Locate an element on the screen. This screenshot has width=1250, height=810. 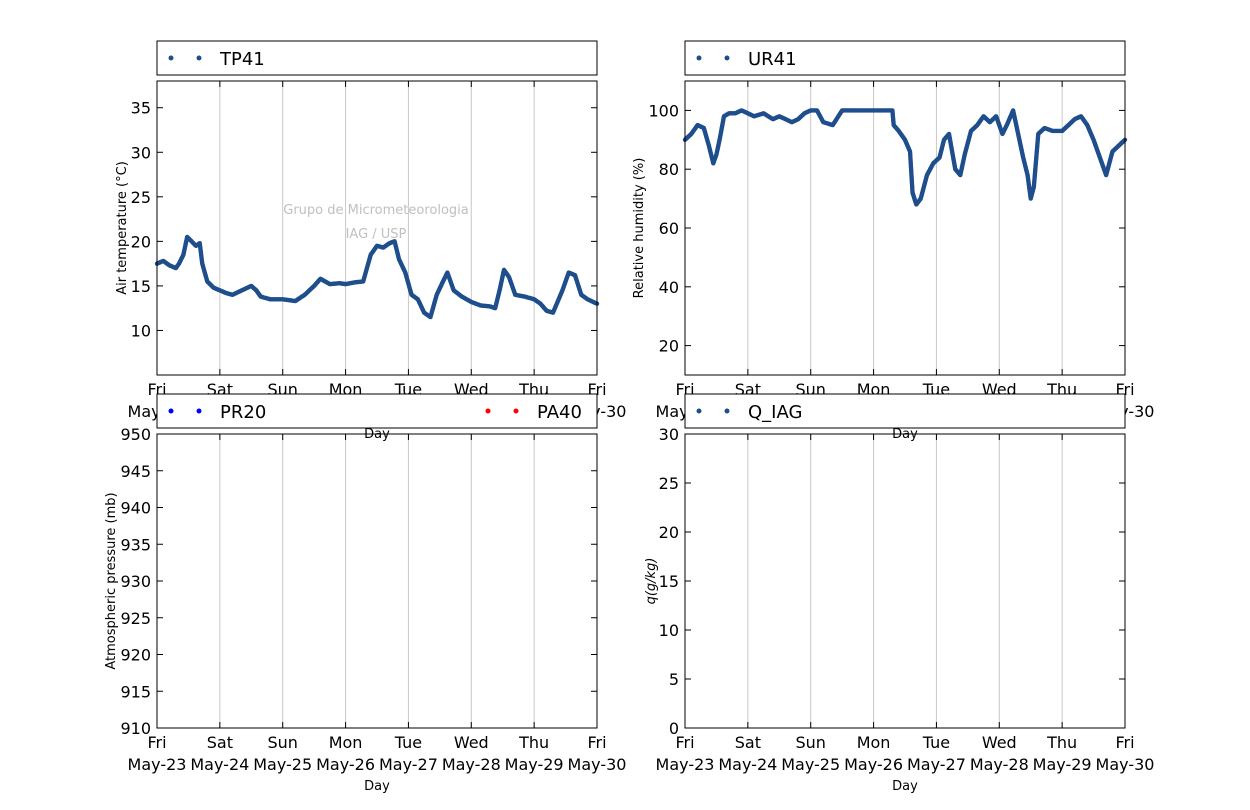
y-tick-label: 35 is located at coordinates (141, 108).